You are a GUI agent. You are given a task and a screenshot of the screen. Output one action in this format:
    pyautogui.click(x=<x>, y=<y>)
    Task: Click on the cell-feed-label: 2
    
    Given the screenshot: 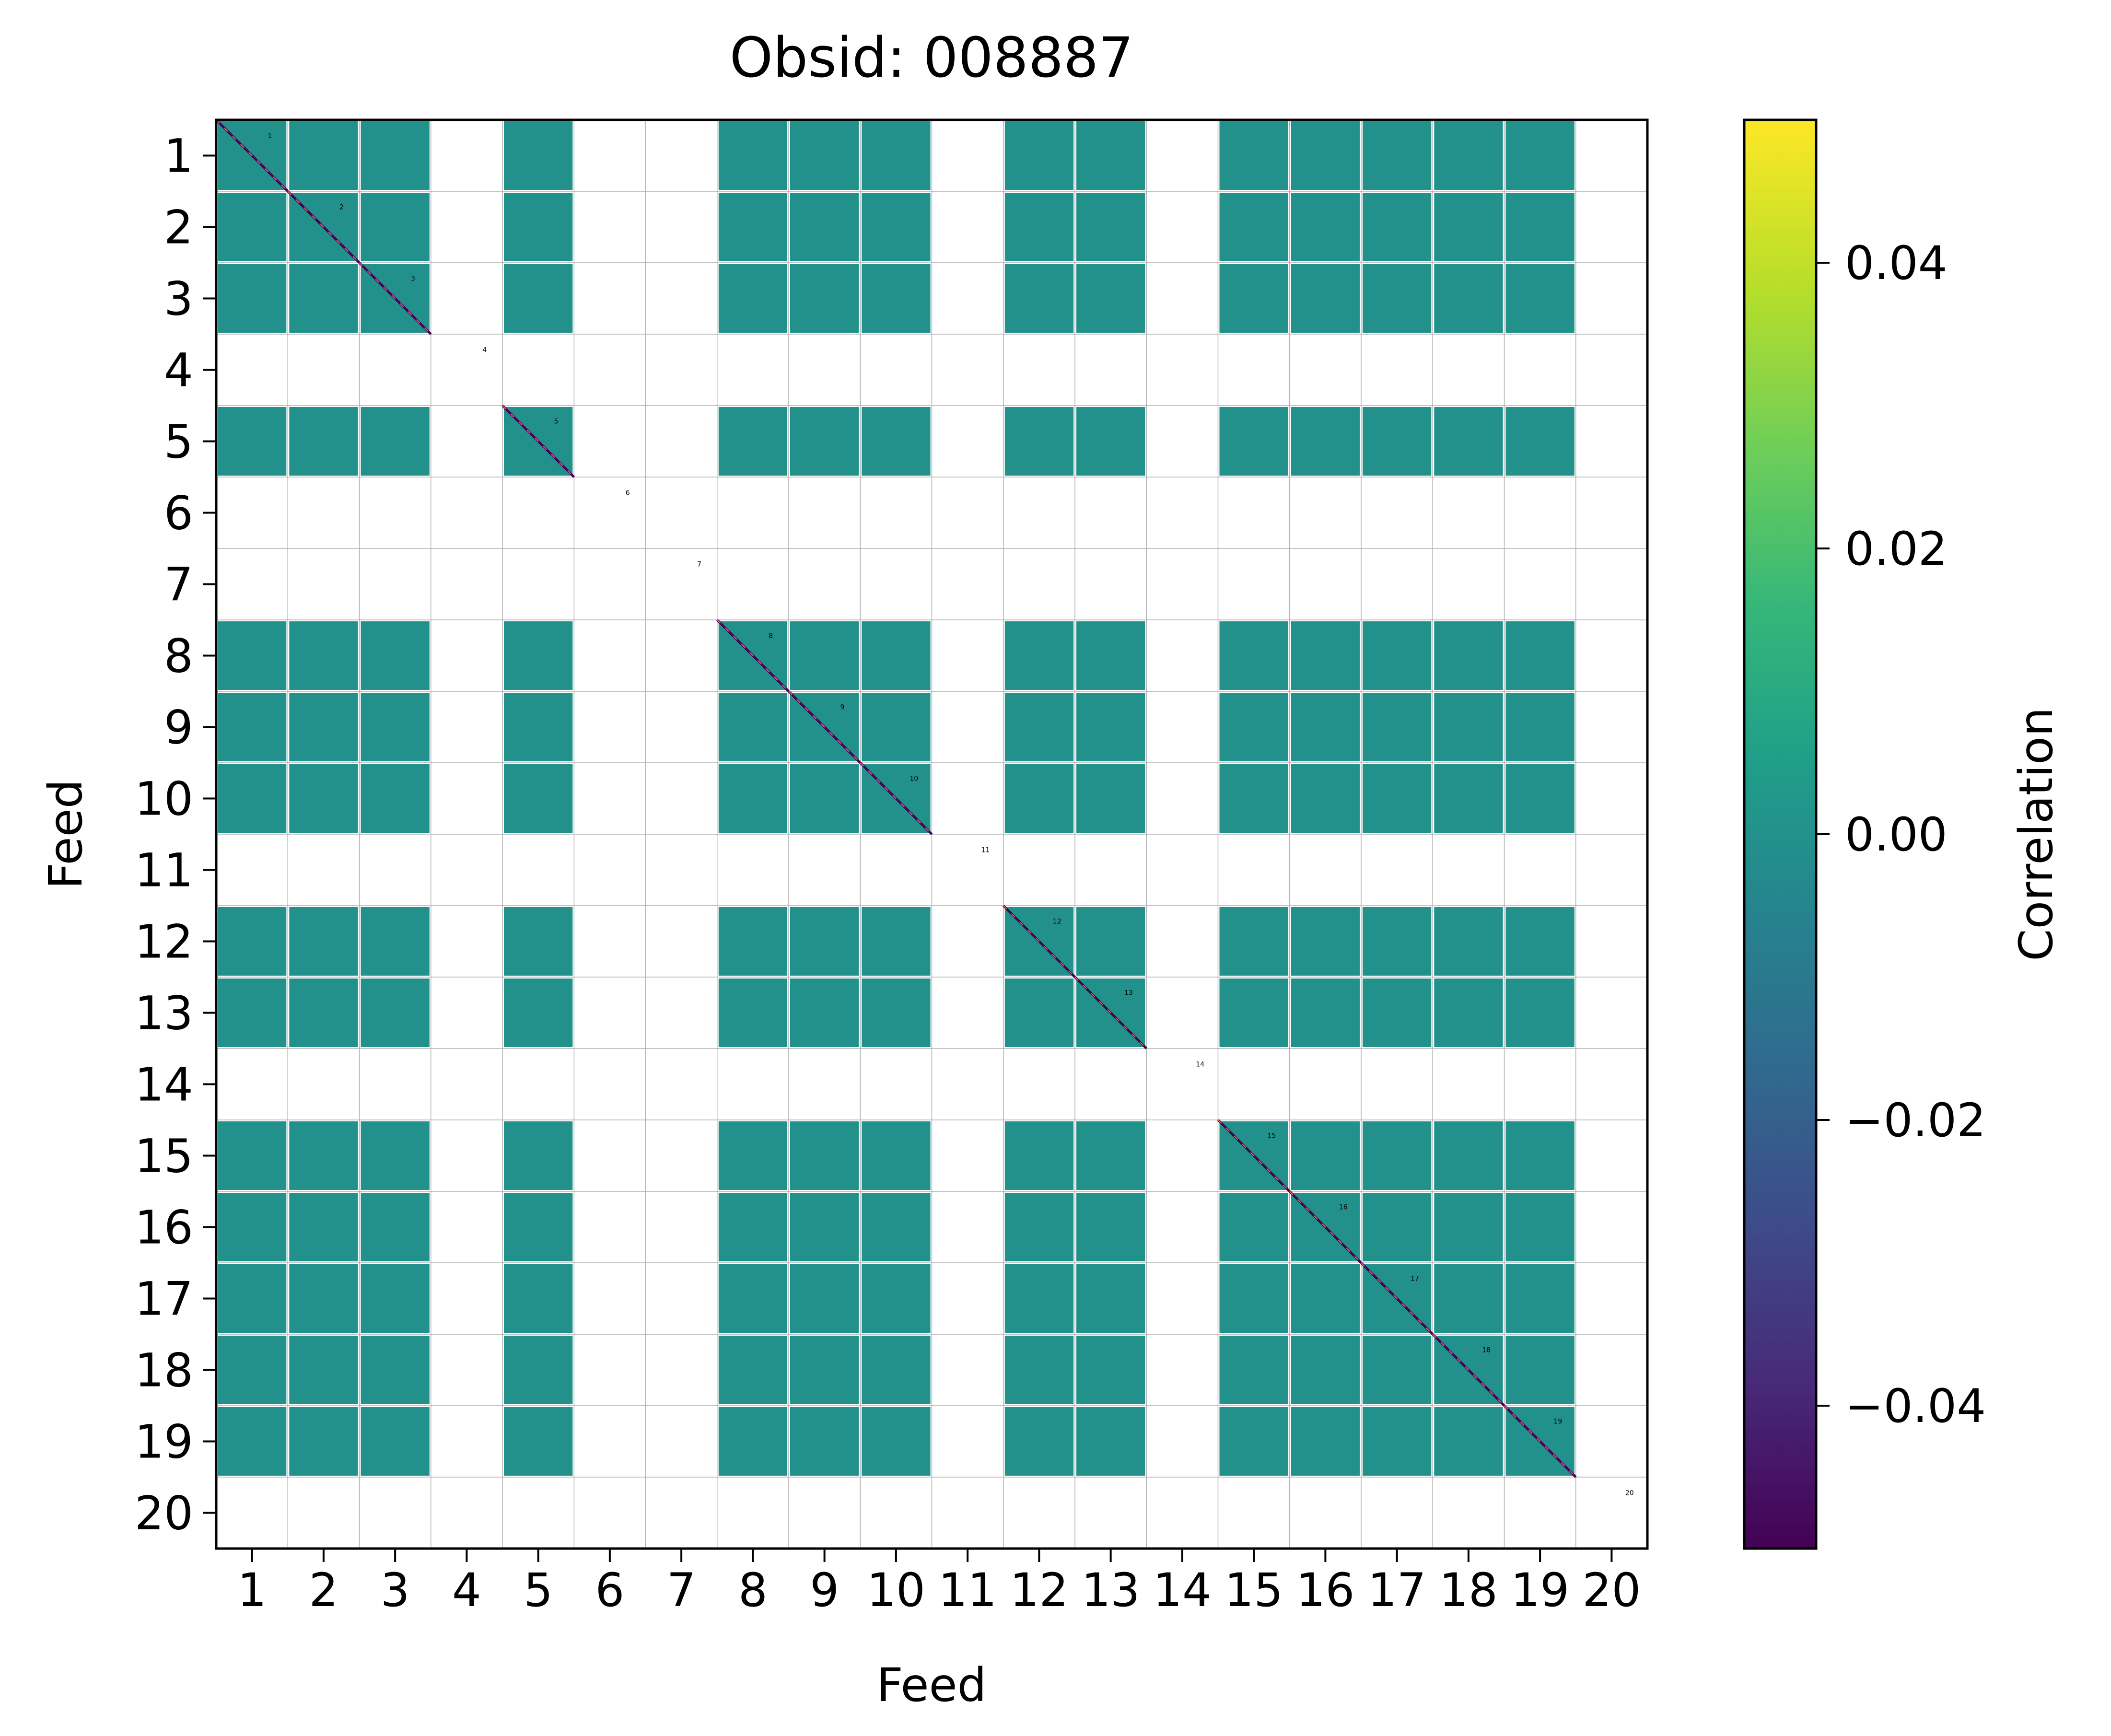 What is the action you would take?
    pyautogui.click(x=341, y=207)
    